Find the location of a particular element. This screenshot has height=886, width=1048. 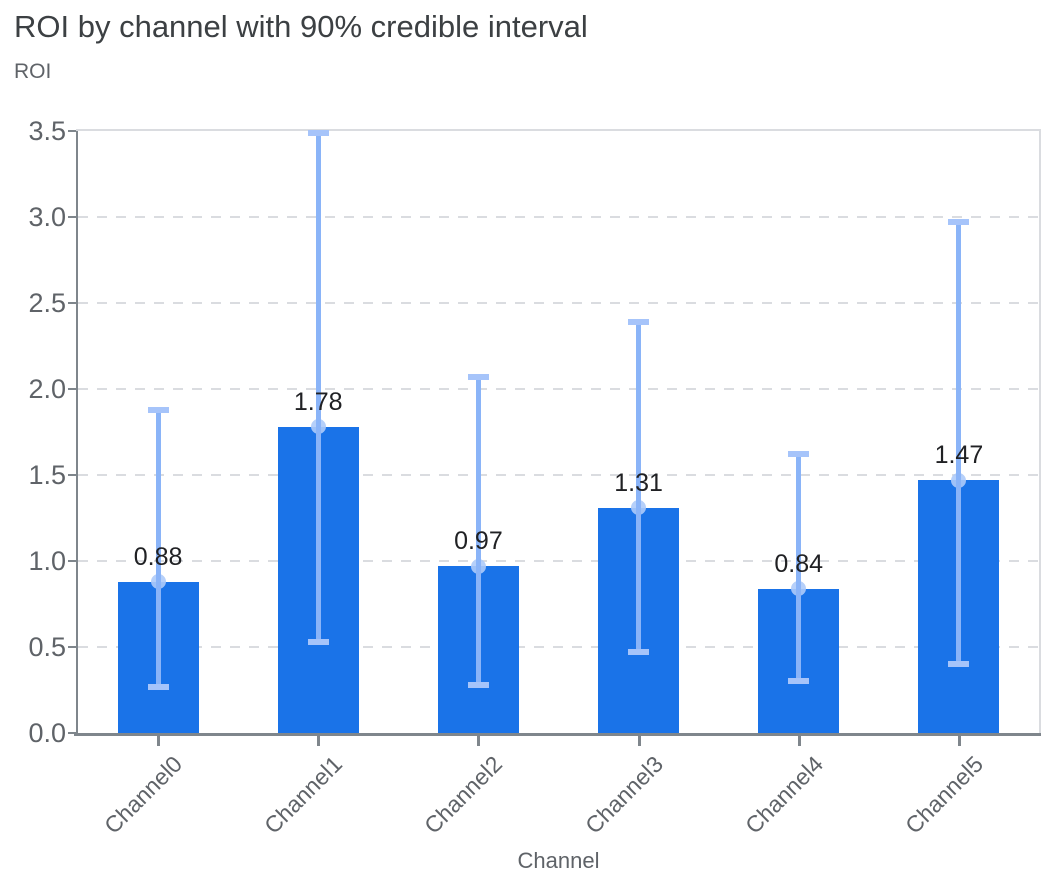

error-bar-cap-lower-channel1 is located at coordinates (318, 641).